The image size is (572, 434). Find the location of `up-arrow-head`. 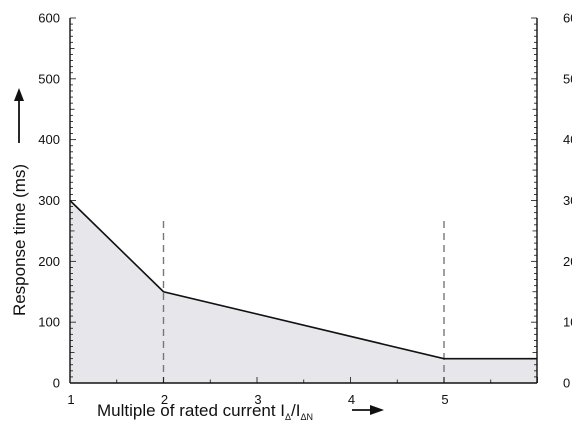

up-arrow-head is located at coordinates (19, 94).